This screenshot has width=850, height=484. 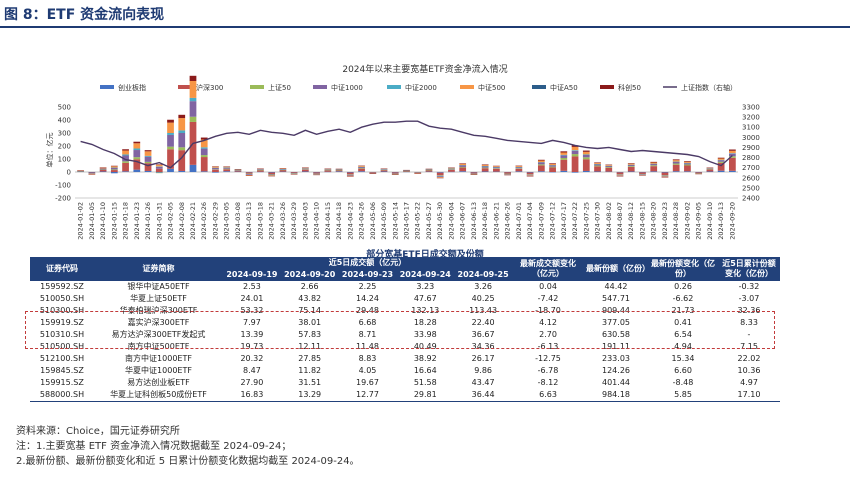 I want to click on col-date: 2024-09-20, so click(x=309, y=275).